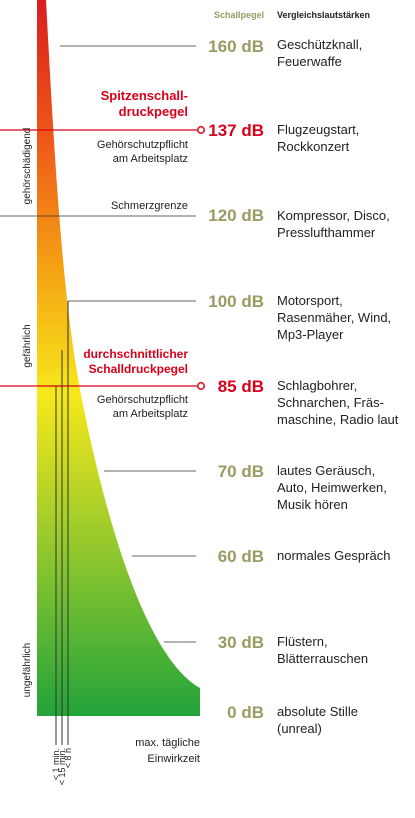 The image size is (415, 818). I want to click on sound-level-heading: Schallpegel, so click(239, 15).